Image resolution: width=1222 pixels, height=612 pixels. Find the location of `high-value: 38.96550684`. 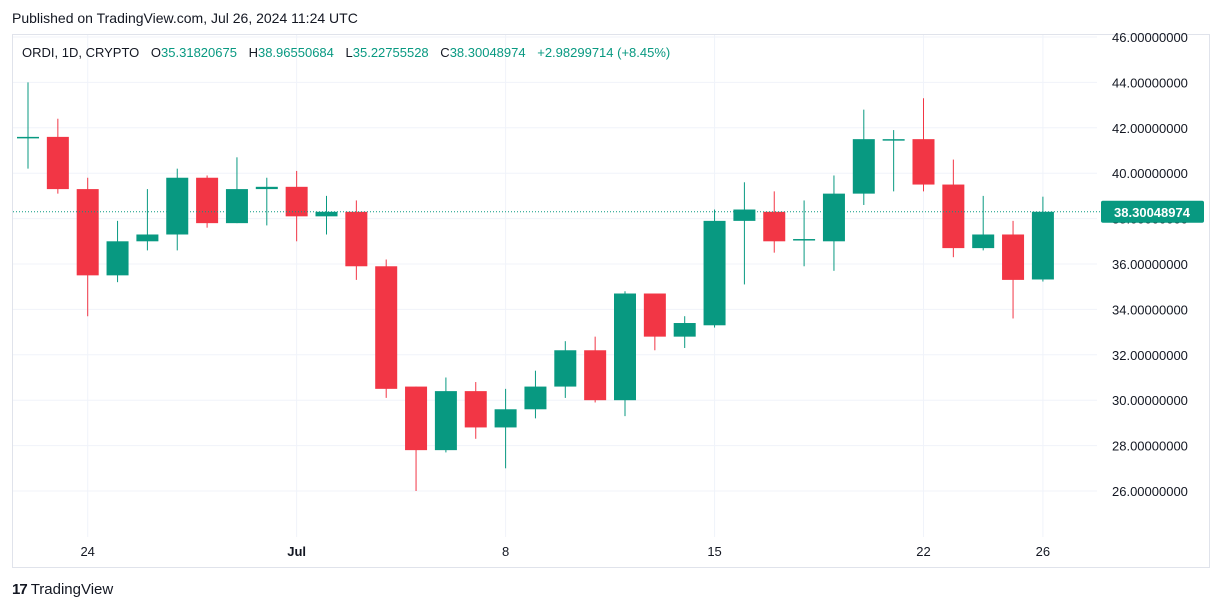

high-value: 38.96550684 is located at coordinates (295, 52).